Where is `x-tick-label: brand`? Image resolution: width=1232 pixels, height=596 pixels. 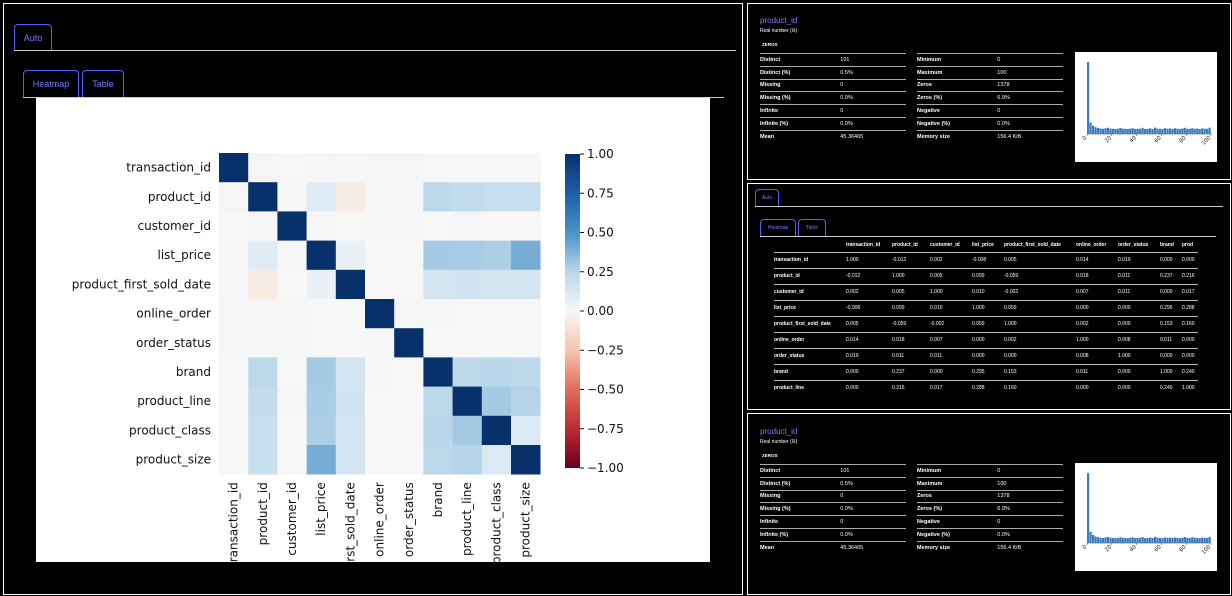 x-tick-label: brand is located at coordinates (438, 499).